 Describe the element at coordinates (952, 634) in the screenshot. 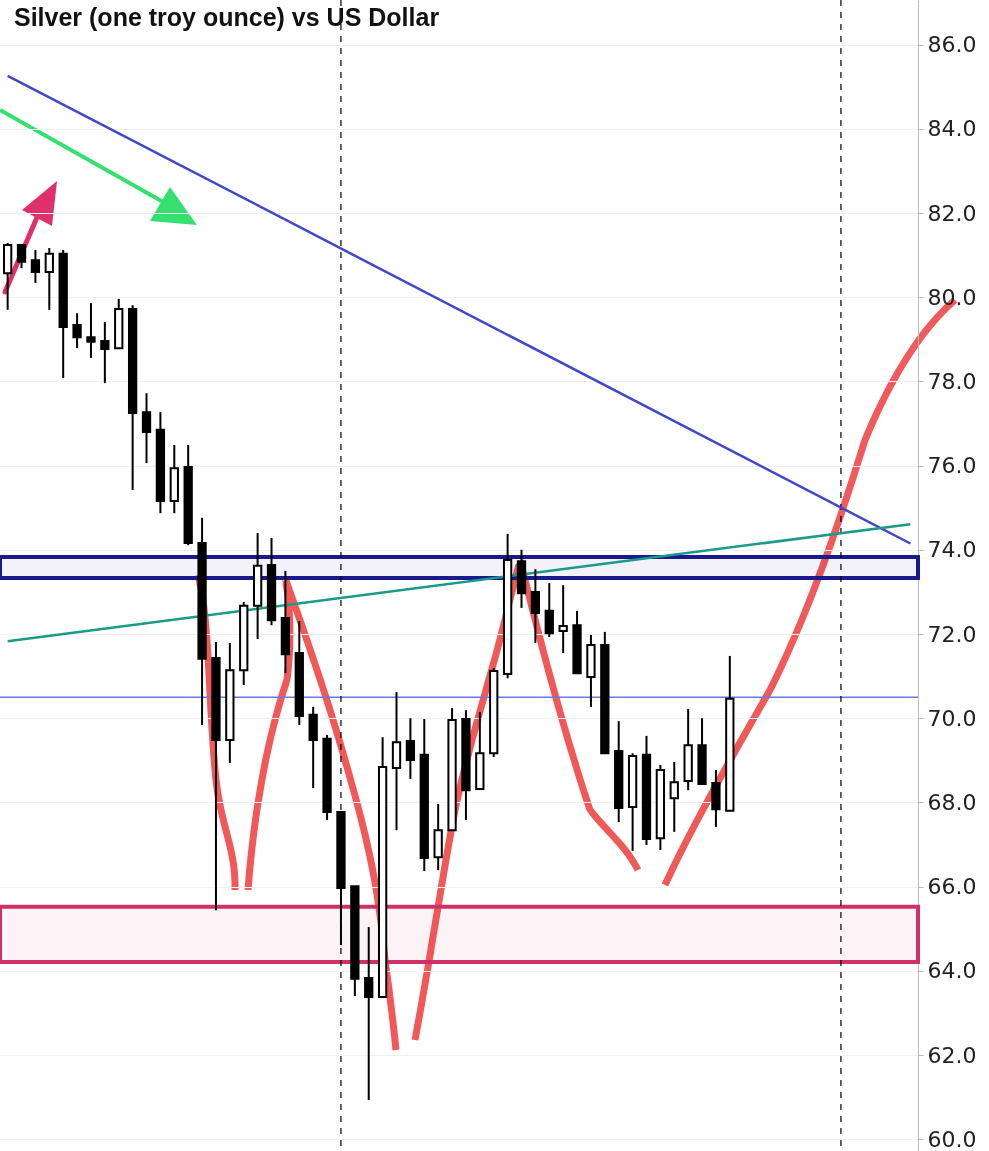

I see `y-tick-label: 72.0` at that location.